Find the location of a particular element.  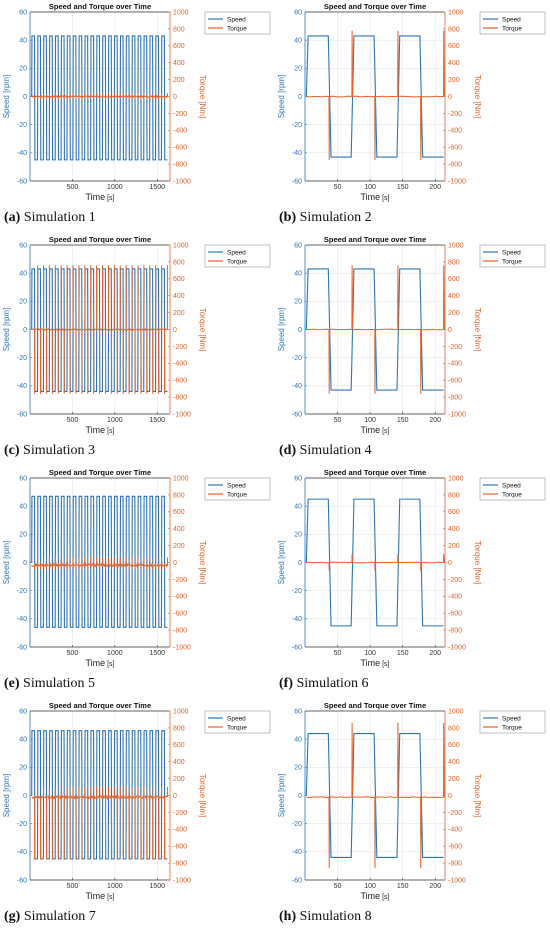

caption-text: Simulation 2 is located at coordinates (335, 217).